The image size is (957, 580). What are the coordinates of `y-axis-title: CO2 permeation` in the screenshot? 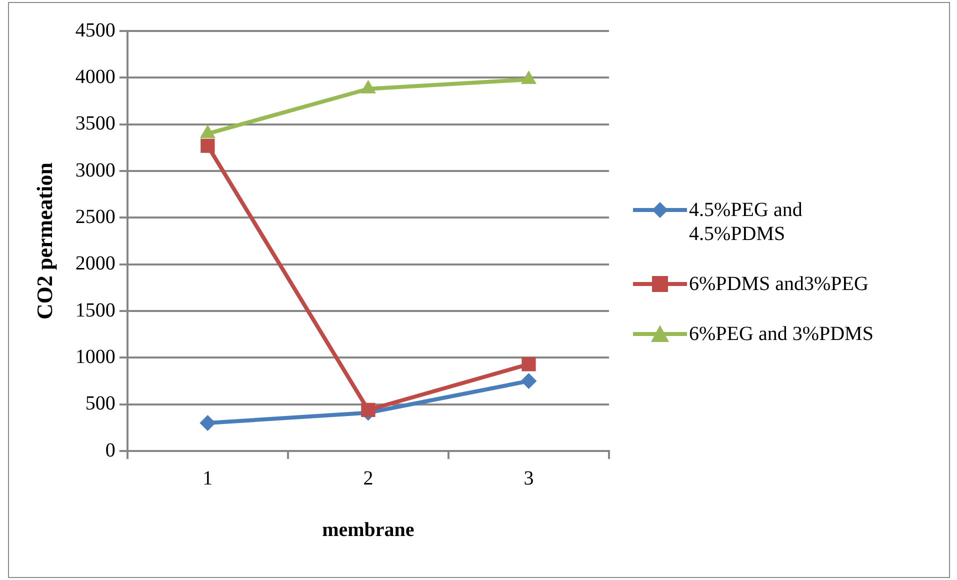 It's located at (44, 241).